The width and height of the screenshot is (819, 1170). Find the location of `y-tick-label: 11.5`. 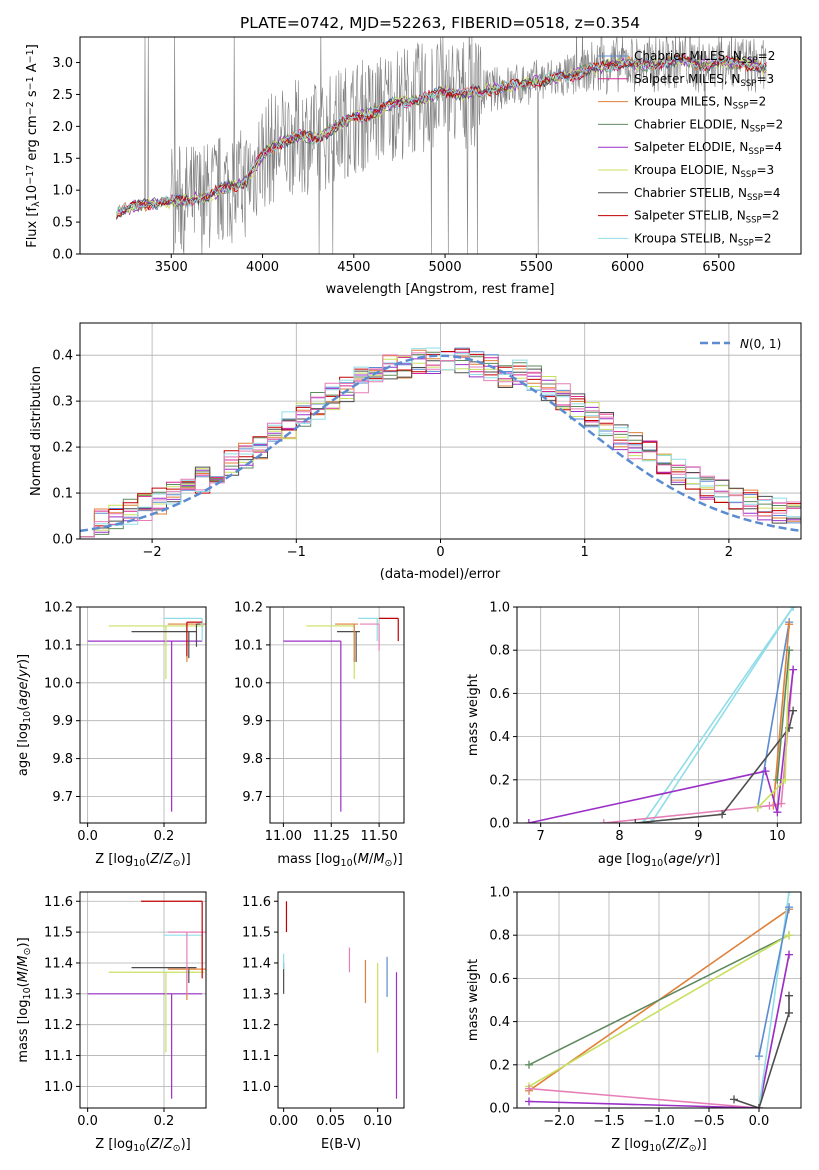

y-tick-label: 11.5 is located at coordinates (256, 933).